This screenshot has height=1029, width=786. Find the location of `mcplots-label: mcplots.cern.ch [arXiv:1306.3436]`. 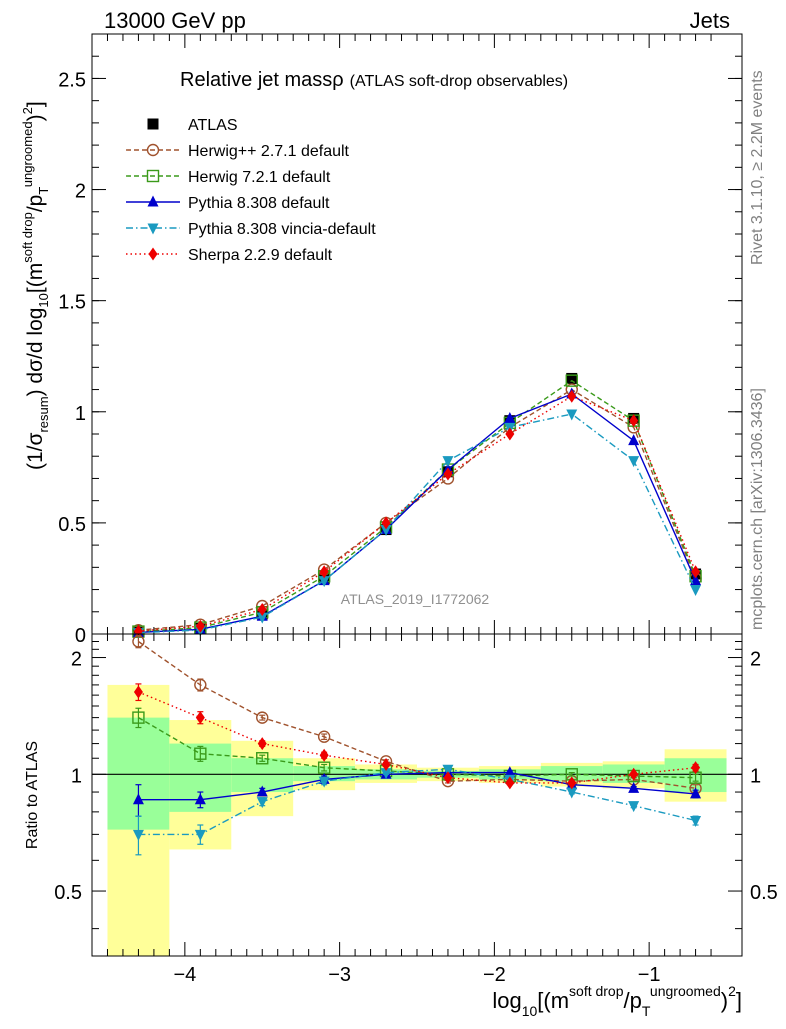

mcplots-label: mcplots.cern.ch [arXiv:1306.3436] is located at coordinates (757, 509).